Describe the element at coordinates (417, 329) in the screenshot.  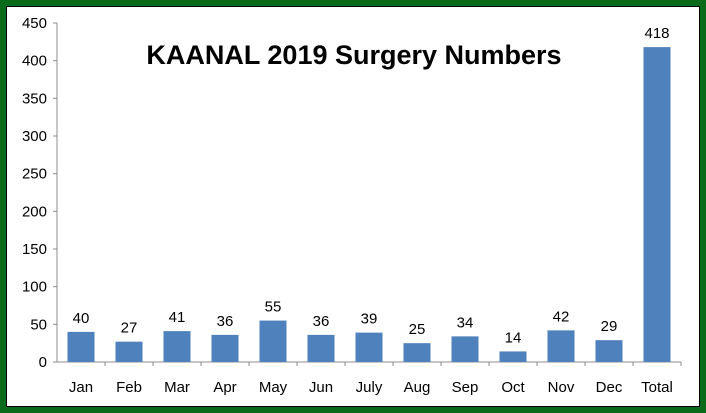
I see `data-label-aug: 25` at that location.